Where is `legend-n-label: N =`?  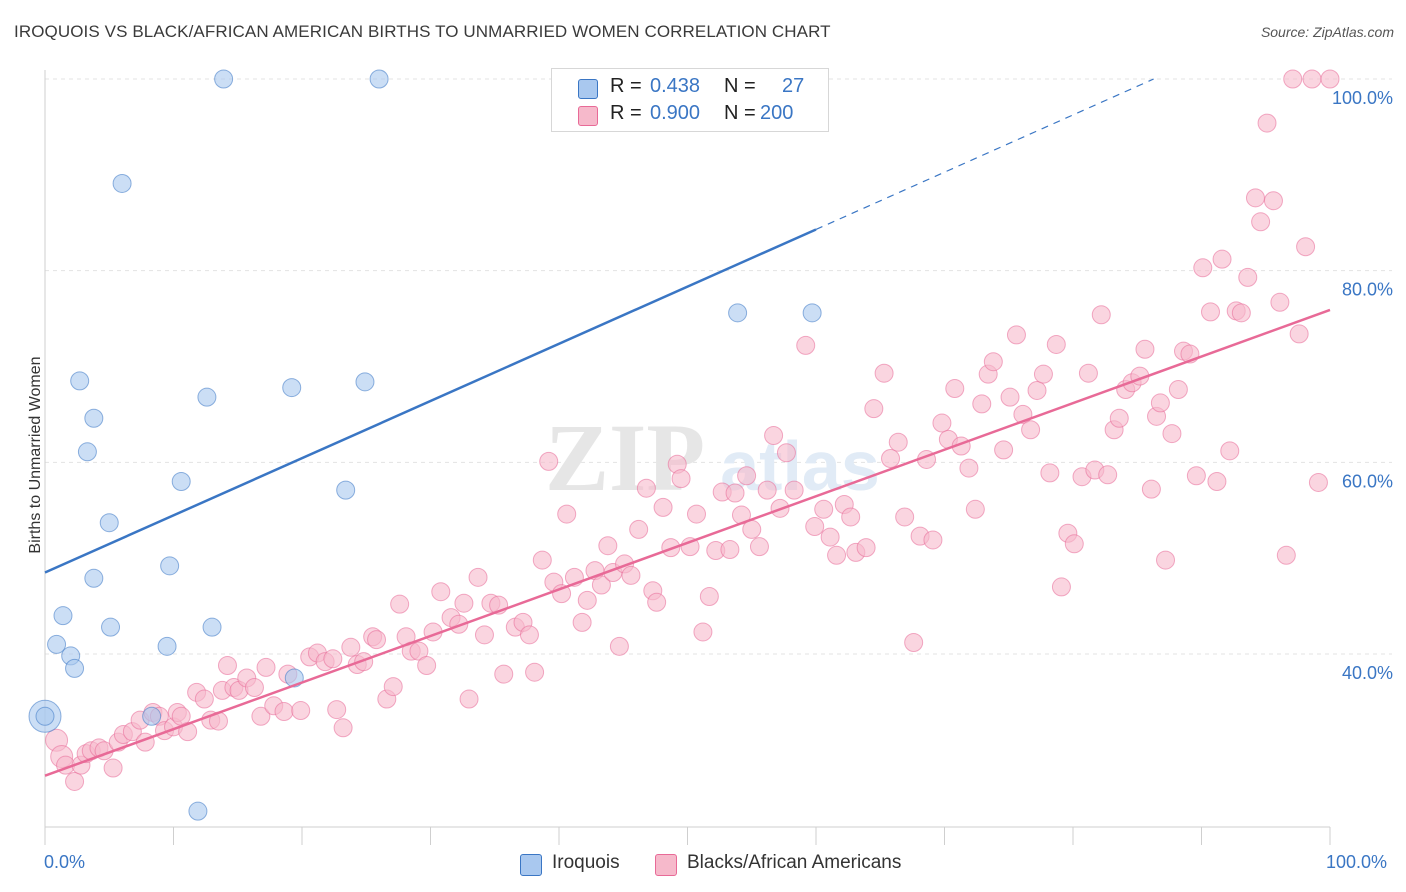 legend-n-label: N = is located at coordinates (740, 113).